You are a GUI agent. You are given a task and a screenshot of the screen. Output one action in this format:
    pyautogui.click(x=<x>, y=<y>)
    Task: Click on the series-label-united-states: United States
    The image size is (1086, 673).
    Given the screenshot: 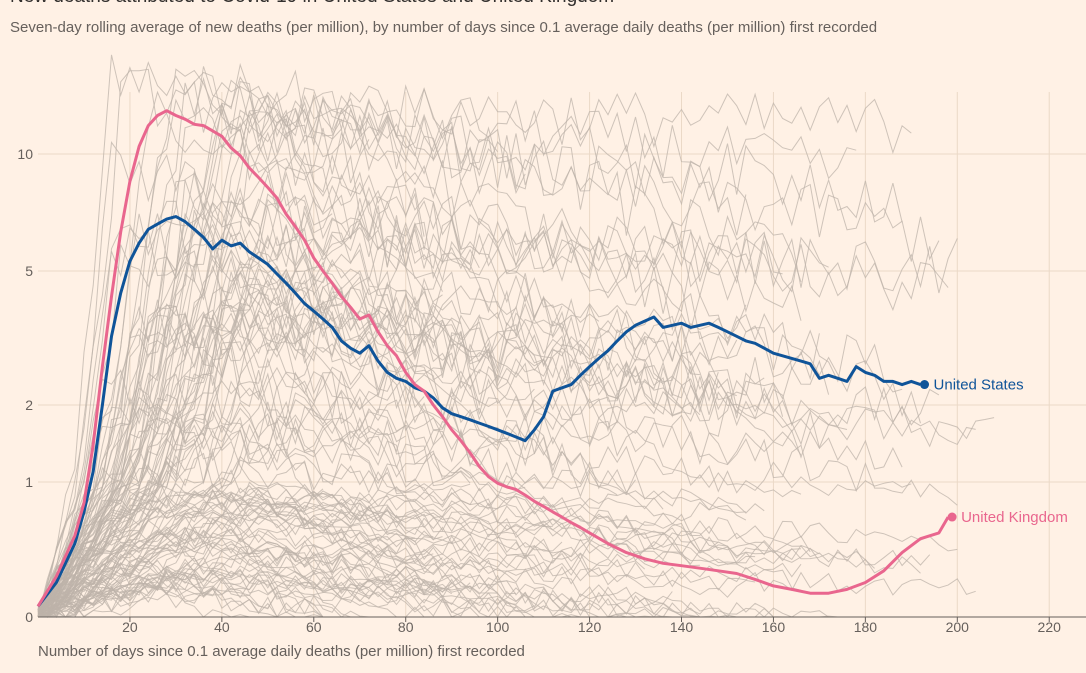 What is the action you would take?
    pyautogui.click(x=979, y=385)
    